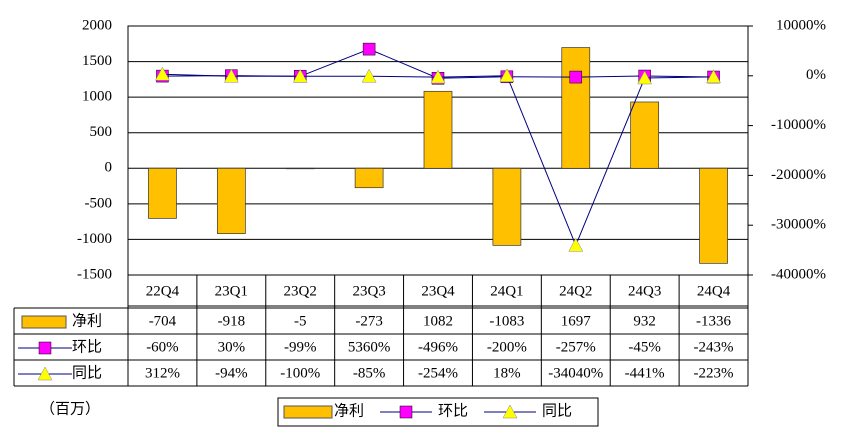  What do you see at coordinates (162, 347) in the screenshot?
I see `table-cell: -60%` at bounding box center [162, 347].